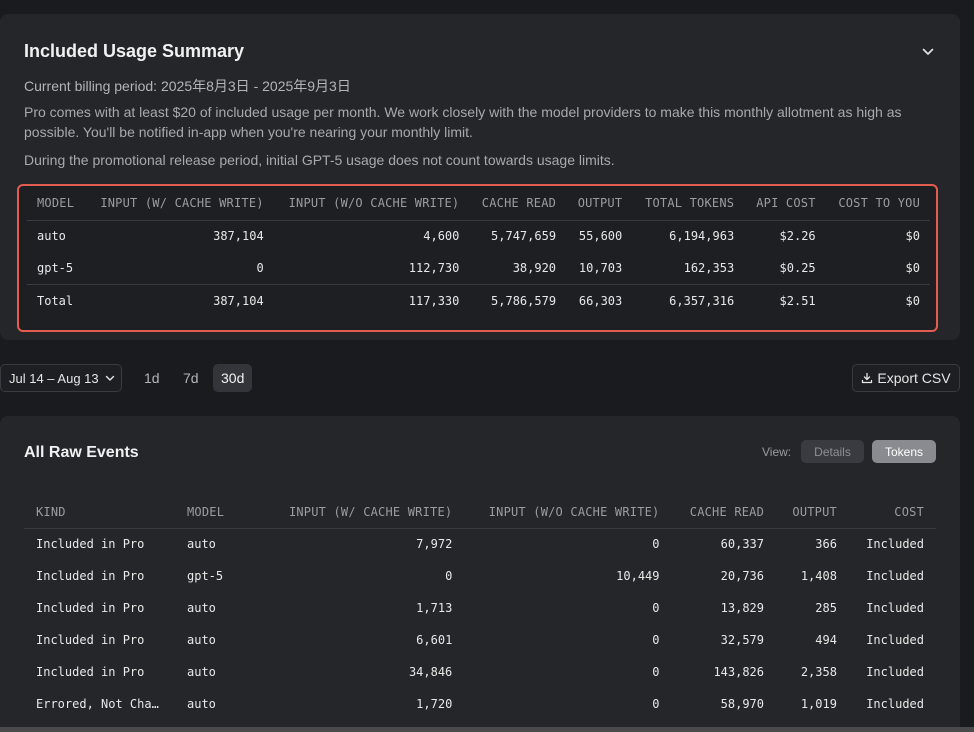 Image resolution: width=974 pixels, height=732 pixels. I want to click on cell: 32,579, so click(742, 640).